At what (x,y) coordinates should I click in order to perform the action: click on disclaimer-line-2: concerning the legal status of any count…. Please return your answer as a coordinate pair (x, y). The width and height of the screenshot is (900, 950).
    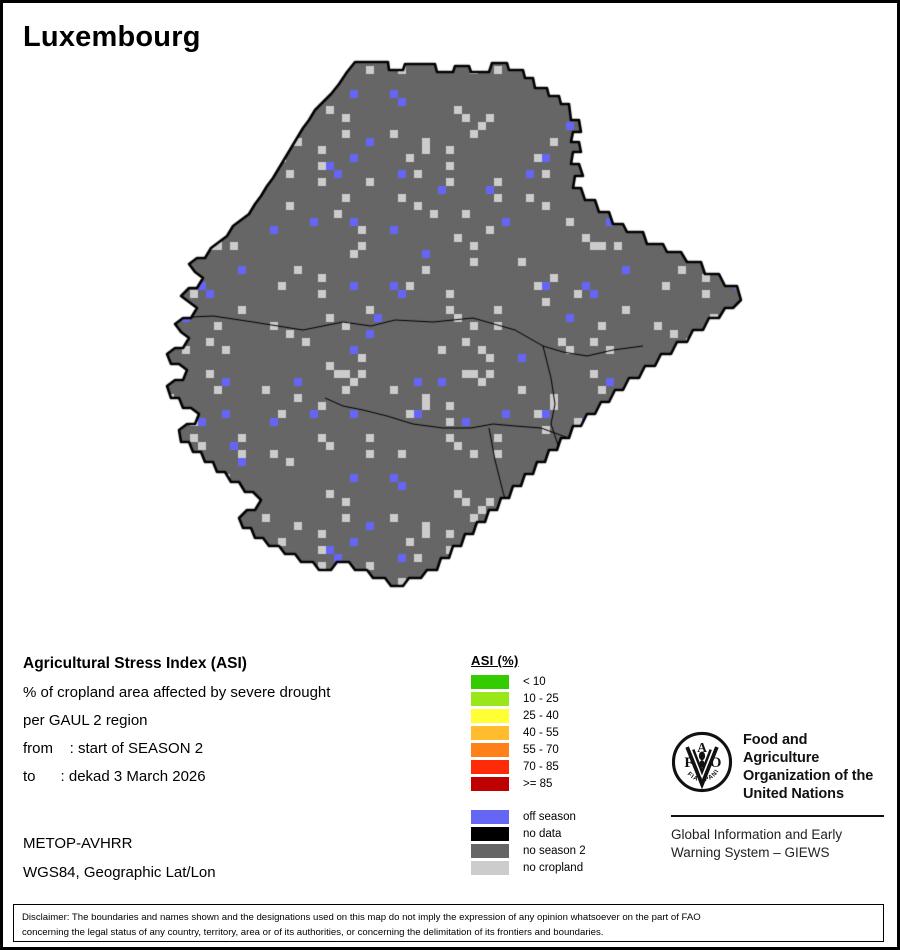
    Looking at the image, I should click on (313, 932).